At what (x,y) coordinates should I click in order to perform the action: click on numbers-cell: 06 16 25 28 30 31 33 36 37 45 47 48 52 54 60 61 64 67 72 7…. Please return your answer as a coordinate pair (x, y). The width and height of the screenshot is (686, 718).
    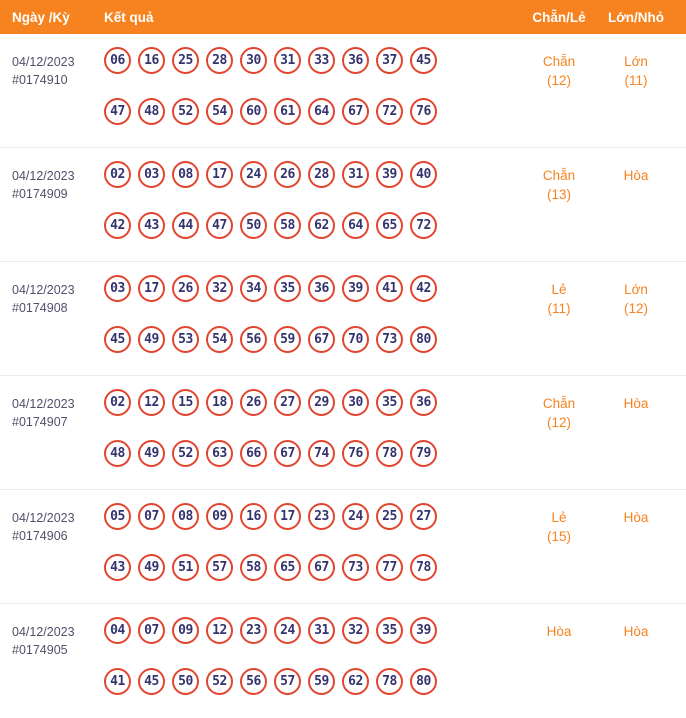
    Looking at the image, I should click on (307, 90).